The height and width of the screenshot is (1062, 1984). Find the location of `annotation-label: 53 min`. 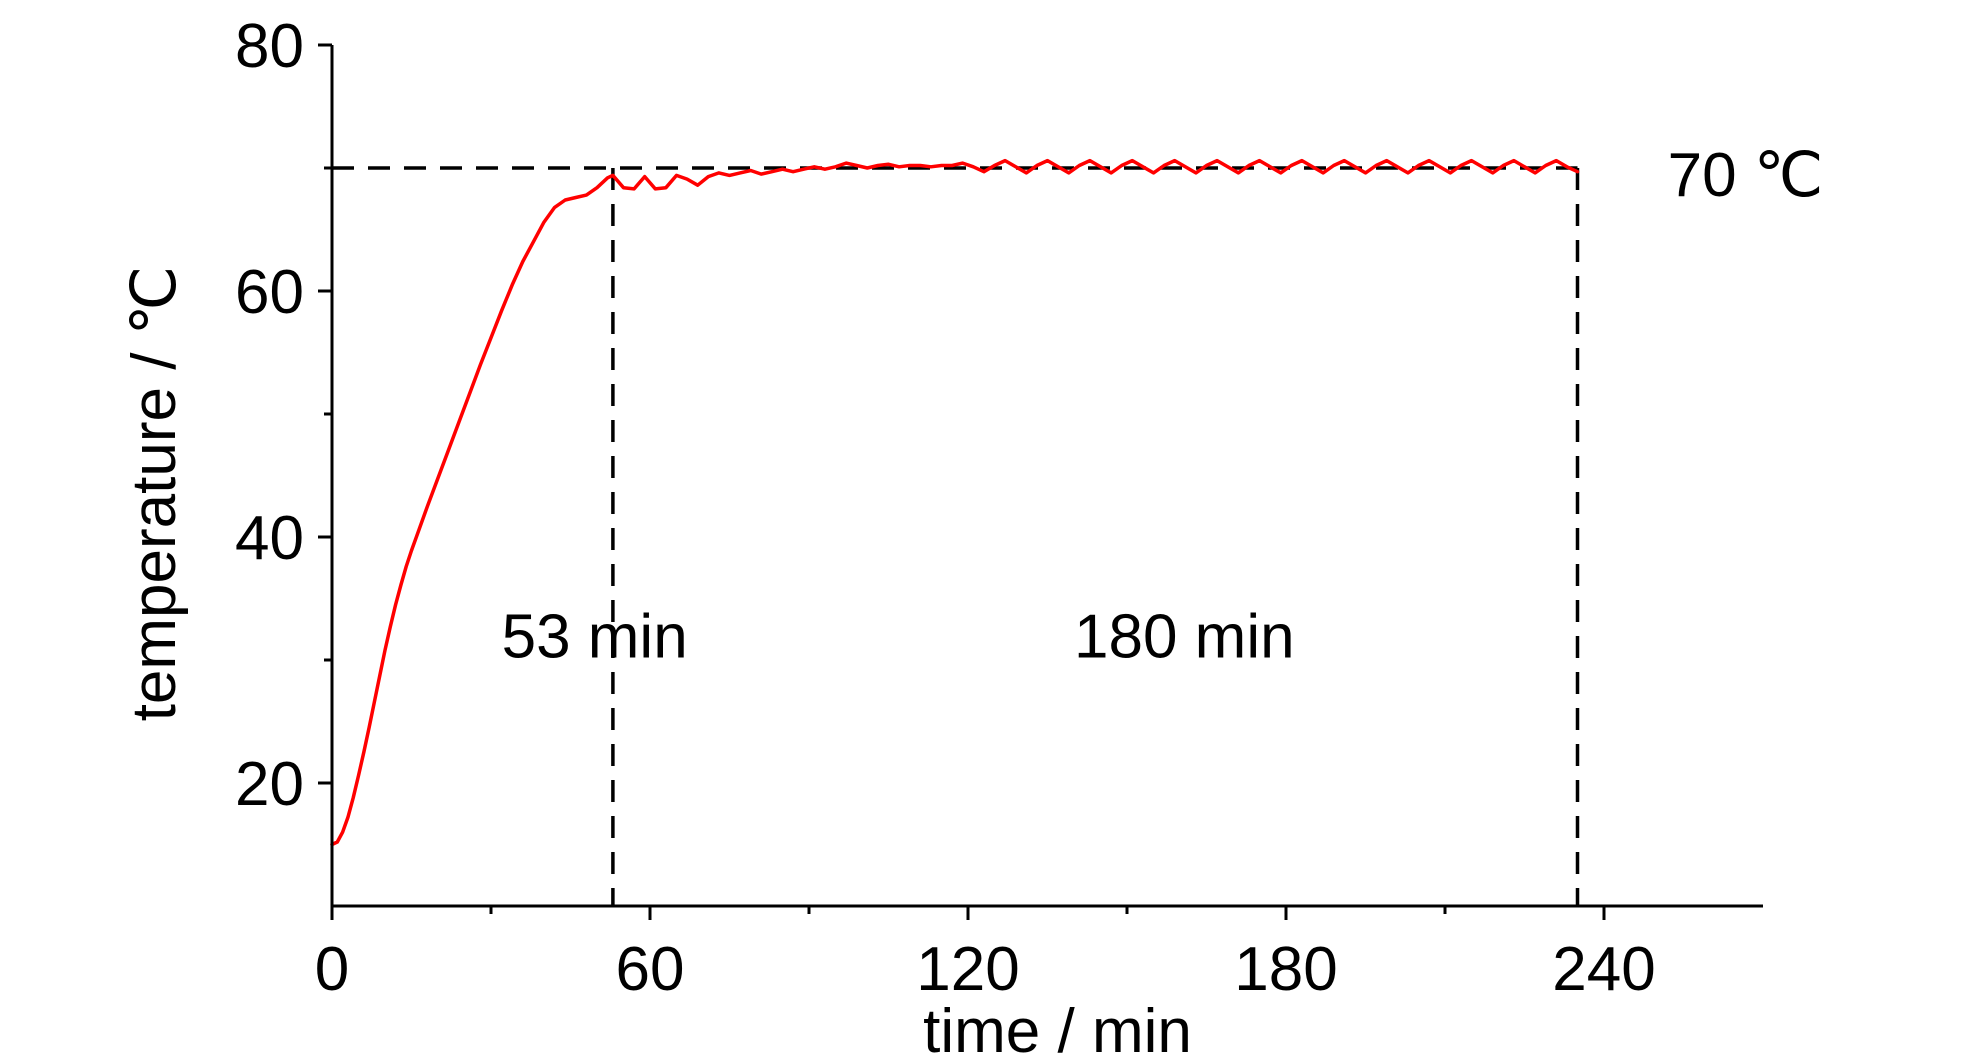

annotation-label: 53 min is located at coordinates (595, 636).